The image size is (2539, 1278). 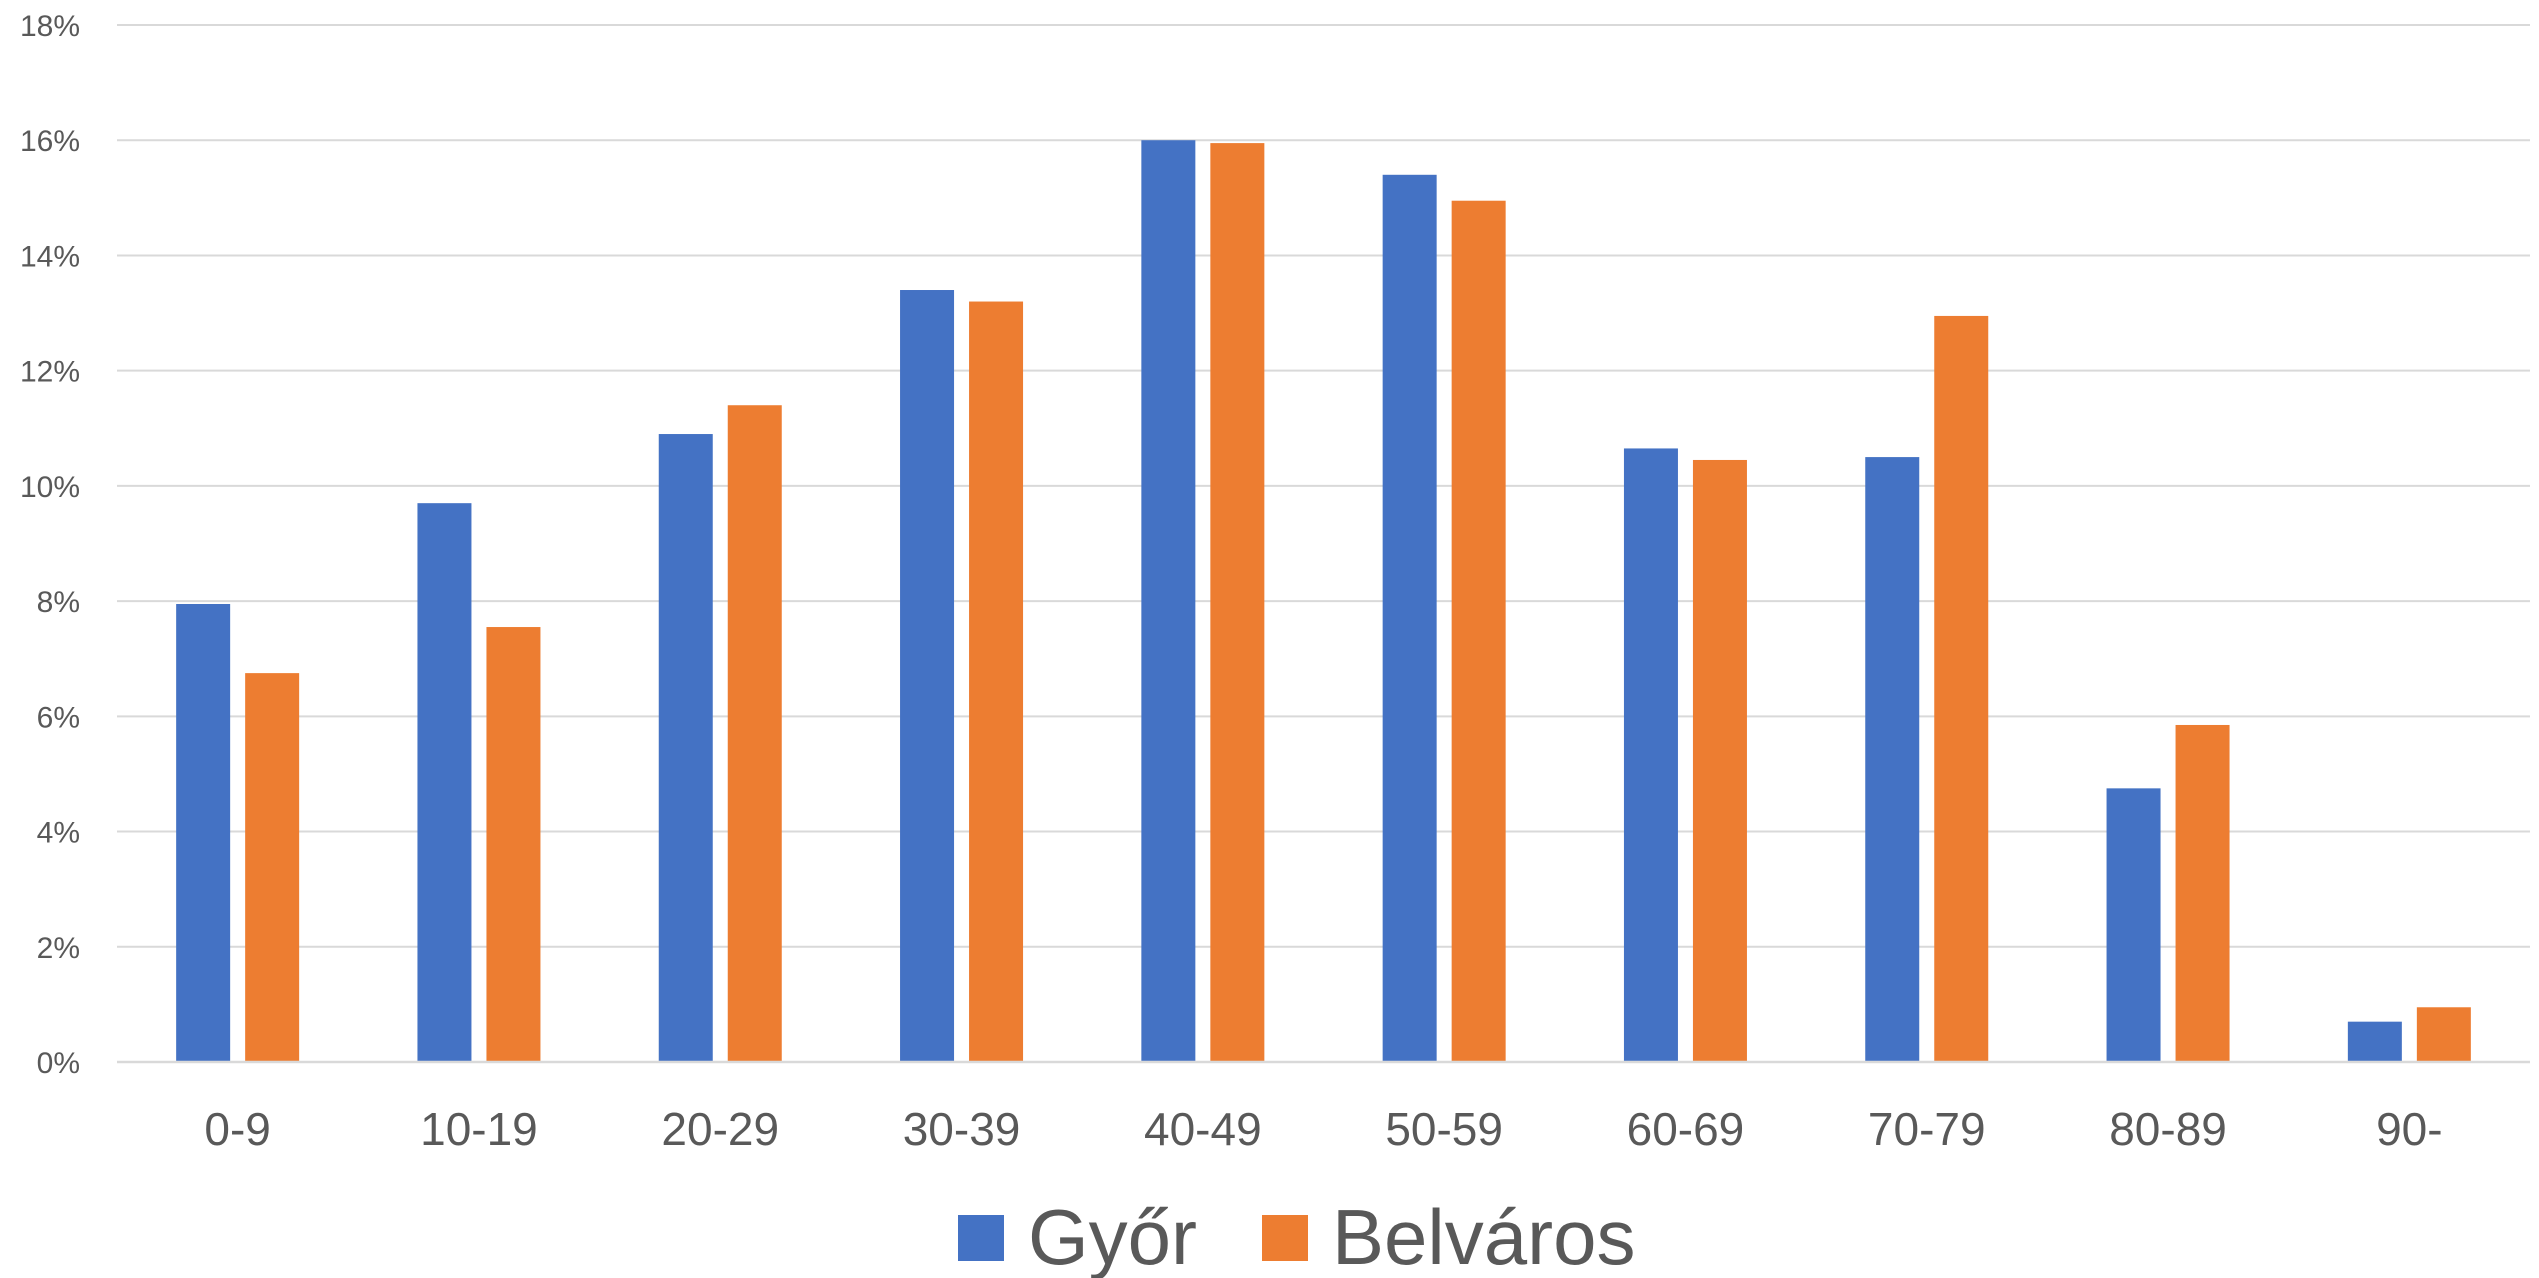 What do you see at coordinates (479, 1129) in the screenshot?
I see `x-tick-label: 10-19` at bounding box center [479, 1129].